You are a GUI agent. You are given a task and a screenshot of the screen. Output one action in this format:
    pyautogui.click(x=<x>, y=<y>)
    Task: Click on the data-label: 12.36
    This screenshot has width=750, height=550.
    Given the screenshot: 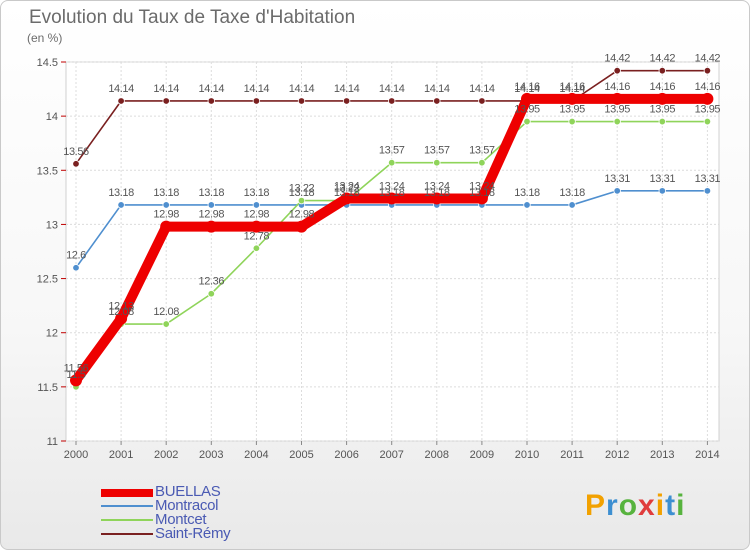 What is the action you would take?
    pyautogui.click(x=212, y=282)
    